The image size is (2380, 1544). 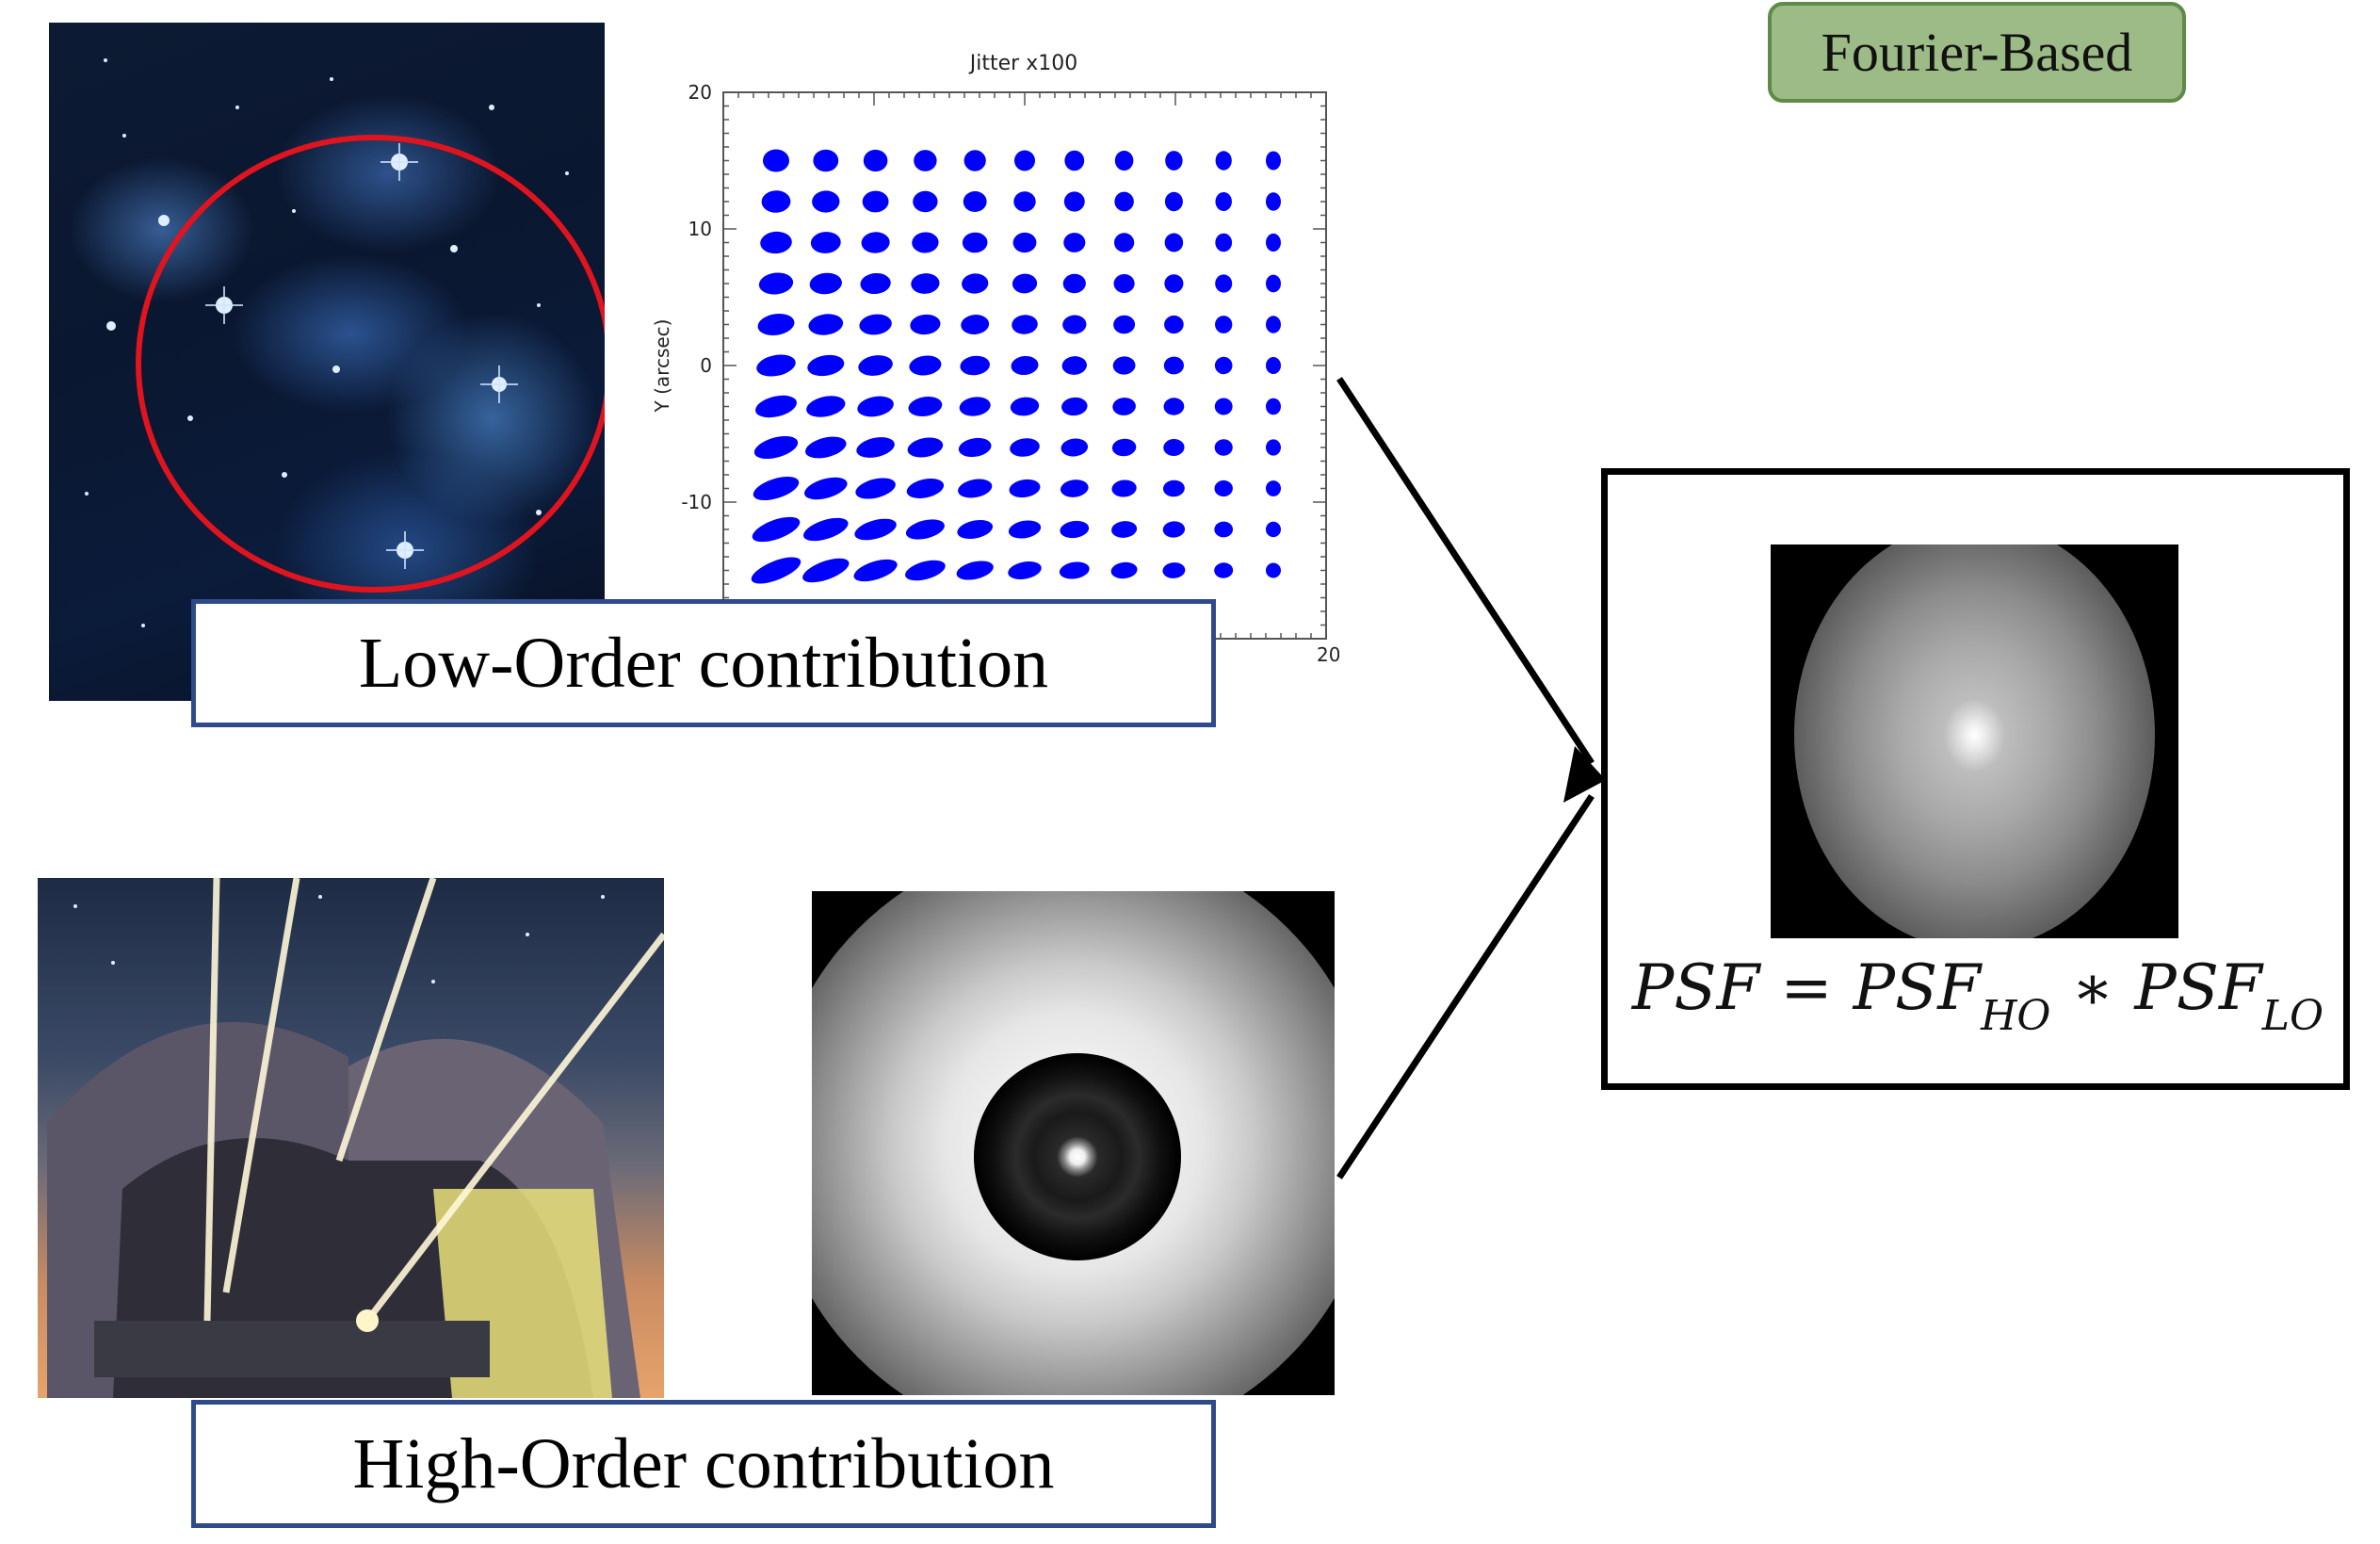 What do you see at coordinates (2292, 1016) in the screenshot?
I see `equation-term2-sub: LO` at bounding box center [2292, 1016].